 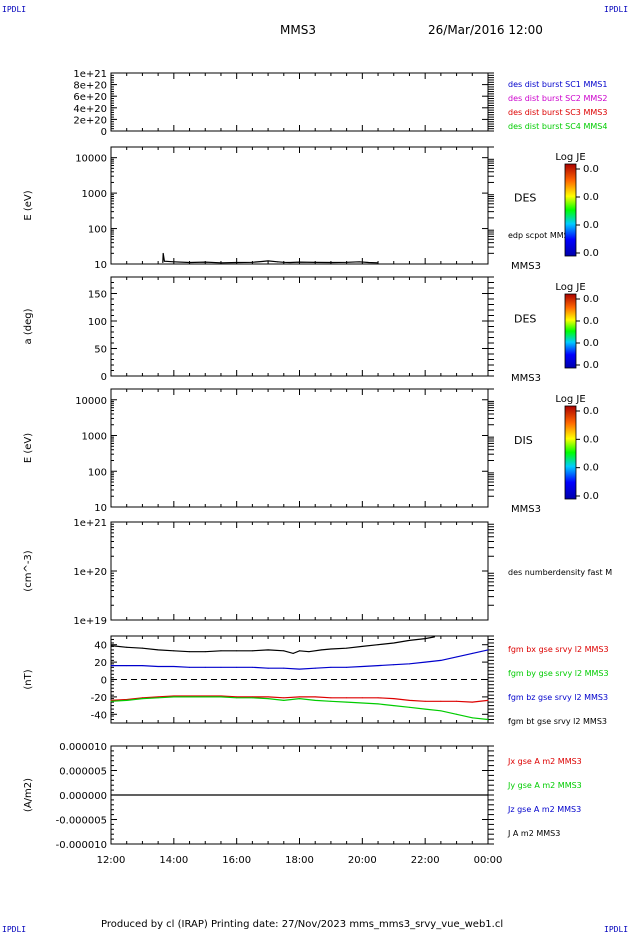 What do you see at coordinates (488, 860) in the screenshot?
I see `x-tick-label: 00:00` at bounding box center [488, 860].